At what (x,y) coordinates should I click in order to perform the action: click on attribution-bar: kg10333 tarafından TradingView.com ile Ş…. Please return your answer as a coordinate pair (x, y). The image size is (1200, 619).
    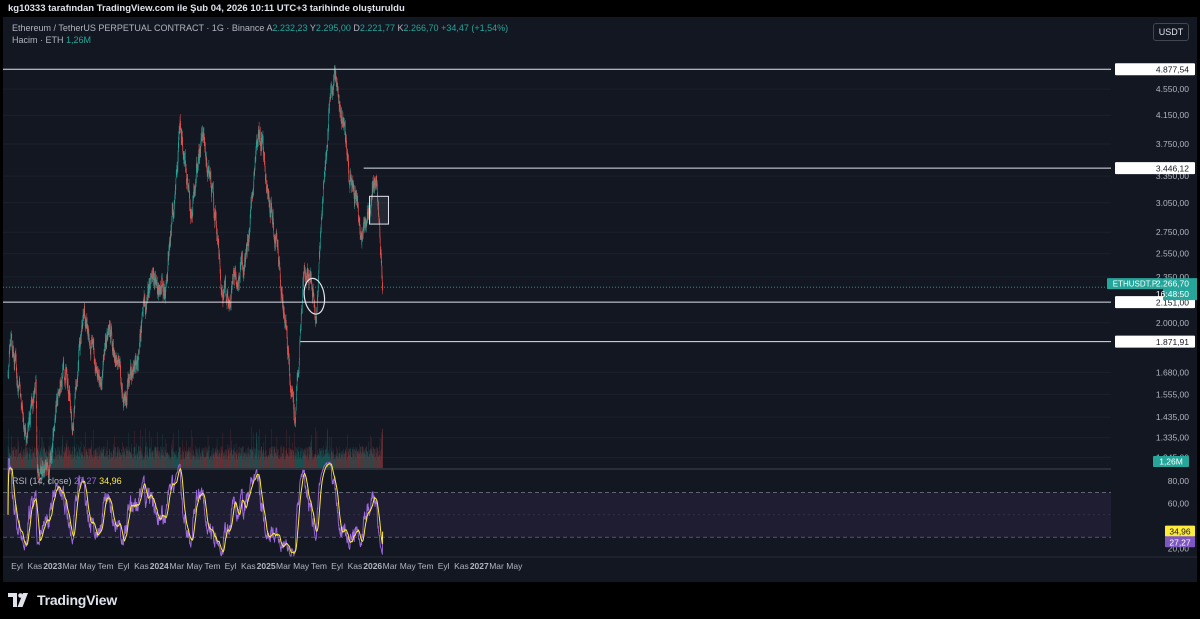
    Looking at the image, I should click on (600, 8).